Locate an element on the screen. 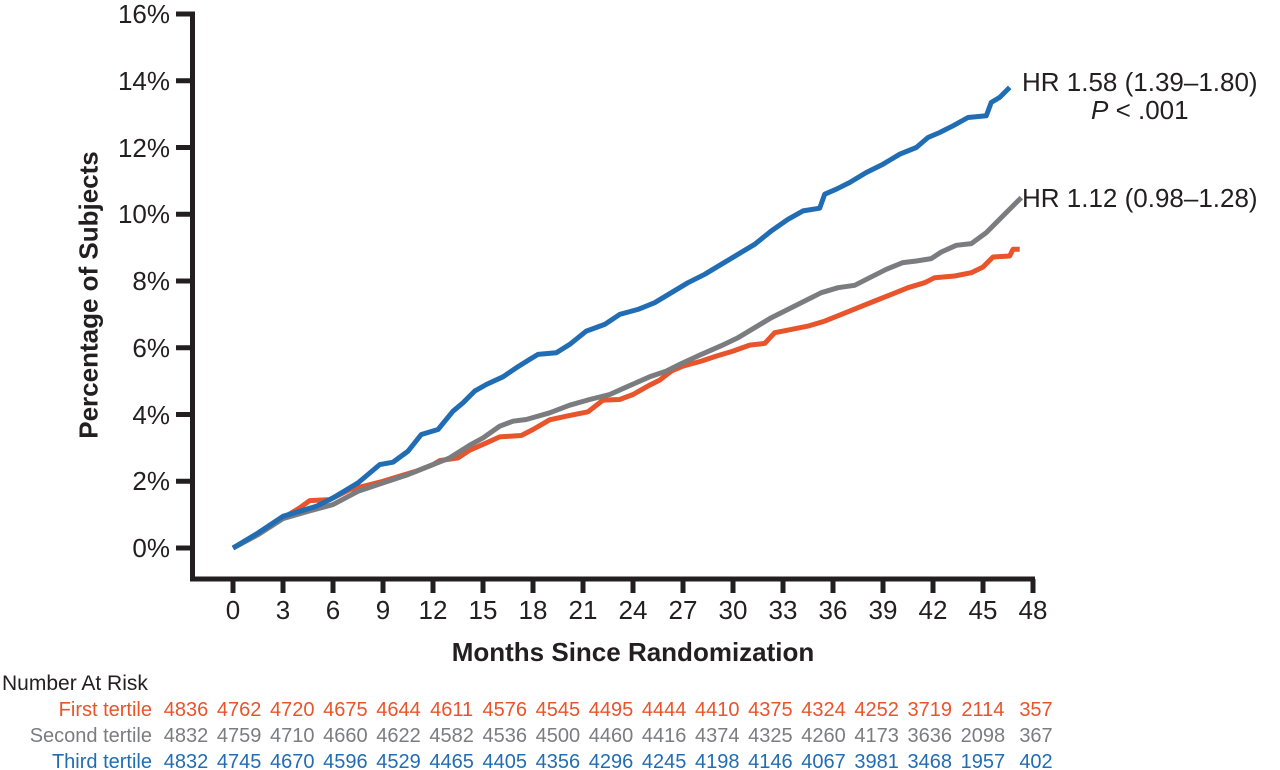 This screenshot has width=1280, height=770. x-tick-label: 0 is located at coordinates (233, 610).